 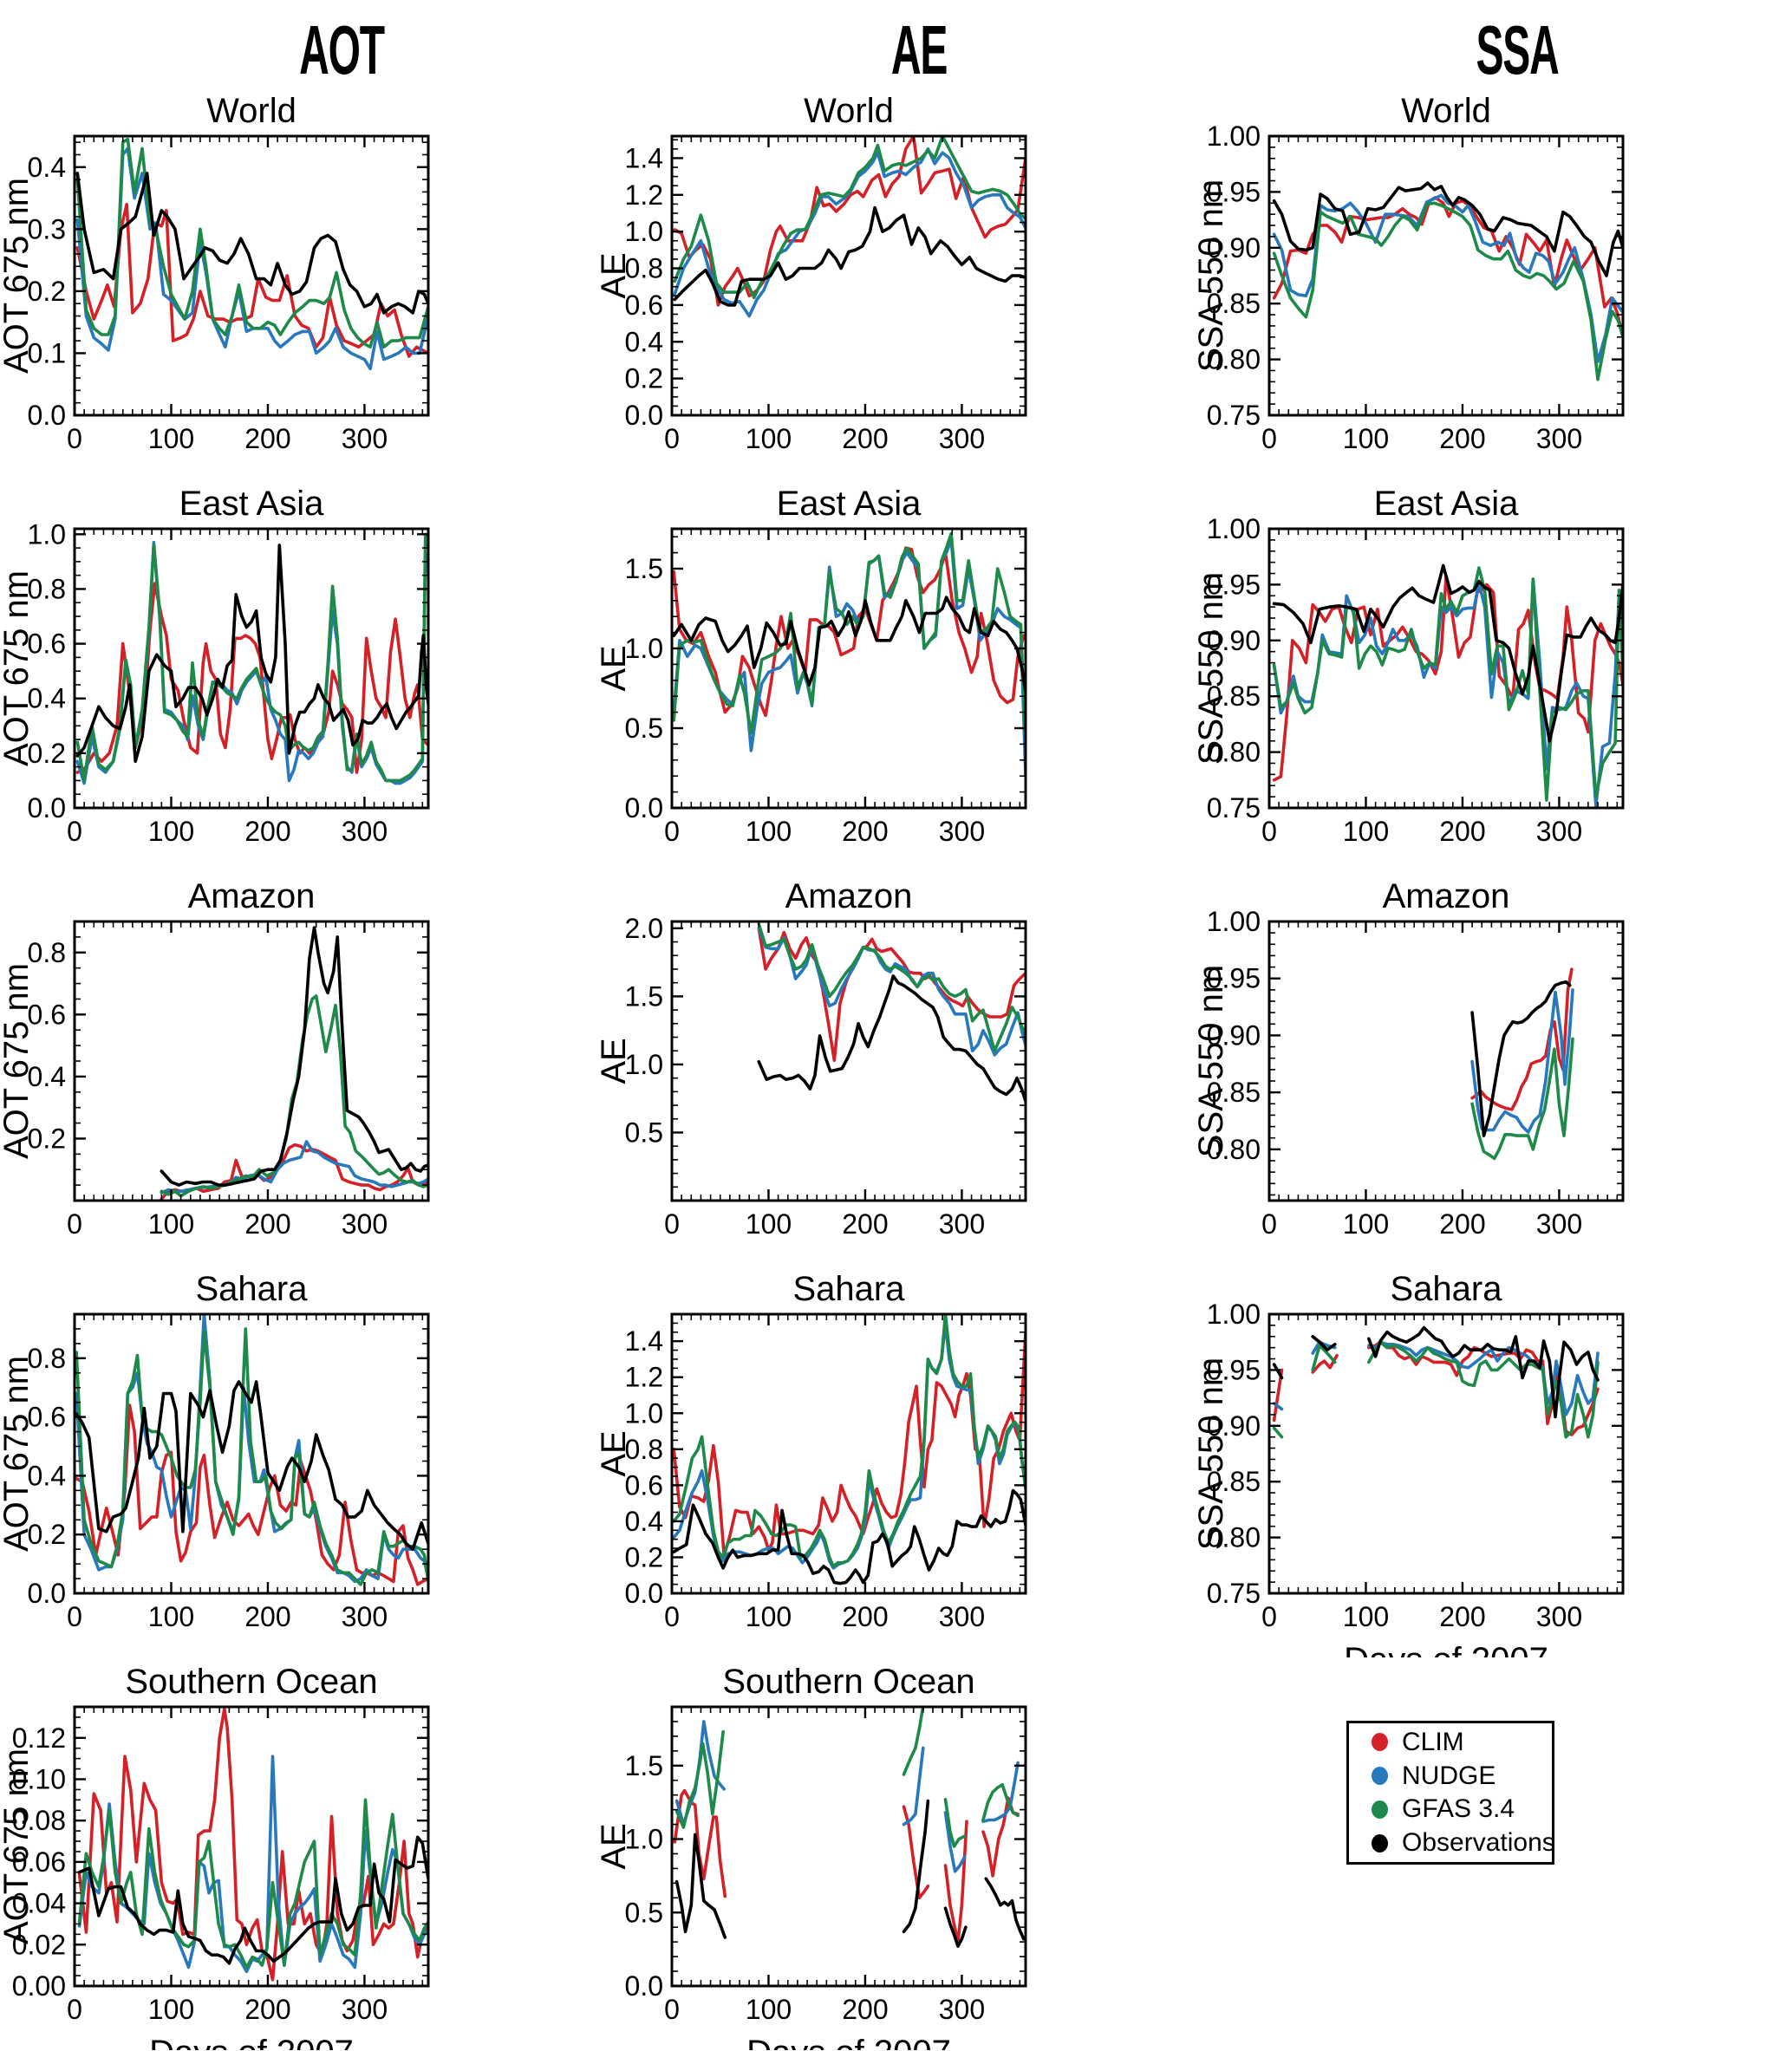 I want to click on y-axis-label: AE, so click(x=615, y=1846).